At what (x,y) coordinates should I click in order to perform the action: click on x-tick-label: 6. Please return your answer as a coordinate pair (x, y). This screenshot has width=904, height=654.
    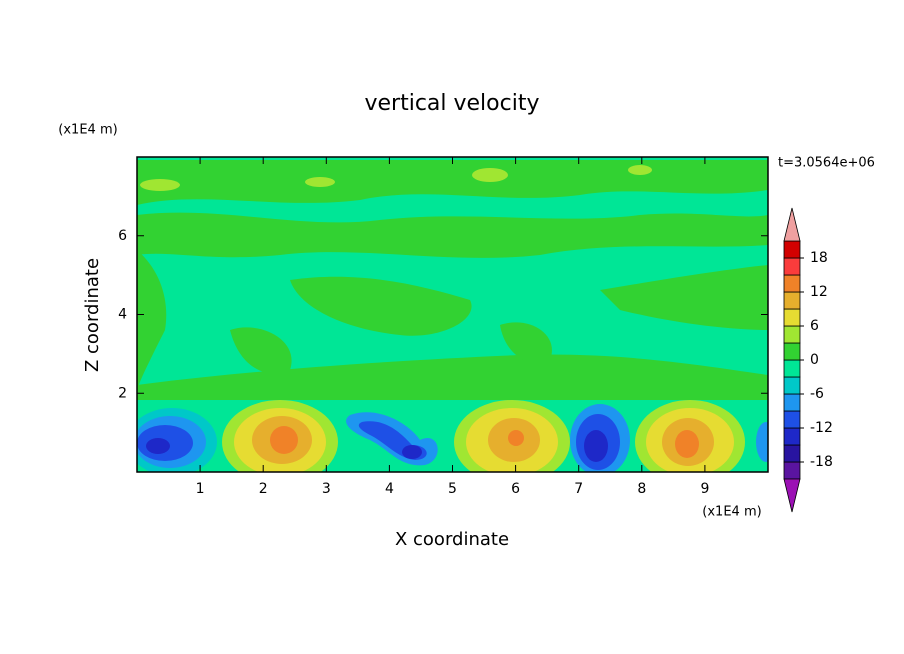
    Looking at the image, I should click on (515, 489).